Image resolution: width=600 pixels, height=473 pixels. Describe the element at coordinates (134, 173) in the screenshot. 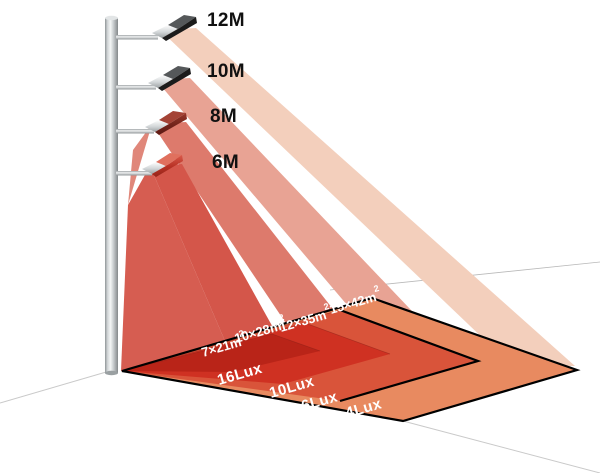

I see `arm-6m` at that location.